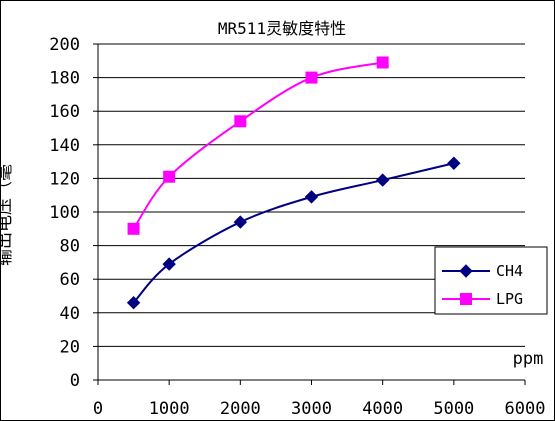 Image resolution: width=555 pixels, height=421 pixels. What do you see at coordinates (466, 271) in the screenshot?
I see `legend-marker-ch4` at bounding box center [466, 271].